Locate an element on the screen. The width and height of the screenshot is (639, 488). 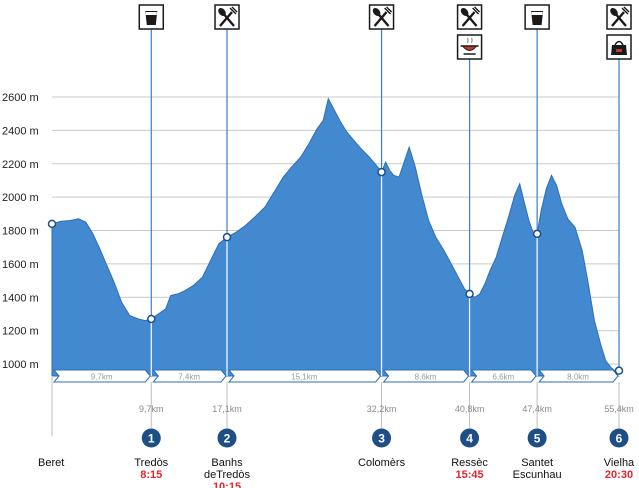
y-tick-label-2400: 2400 m is located at coordinates (20, 131).